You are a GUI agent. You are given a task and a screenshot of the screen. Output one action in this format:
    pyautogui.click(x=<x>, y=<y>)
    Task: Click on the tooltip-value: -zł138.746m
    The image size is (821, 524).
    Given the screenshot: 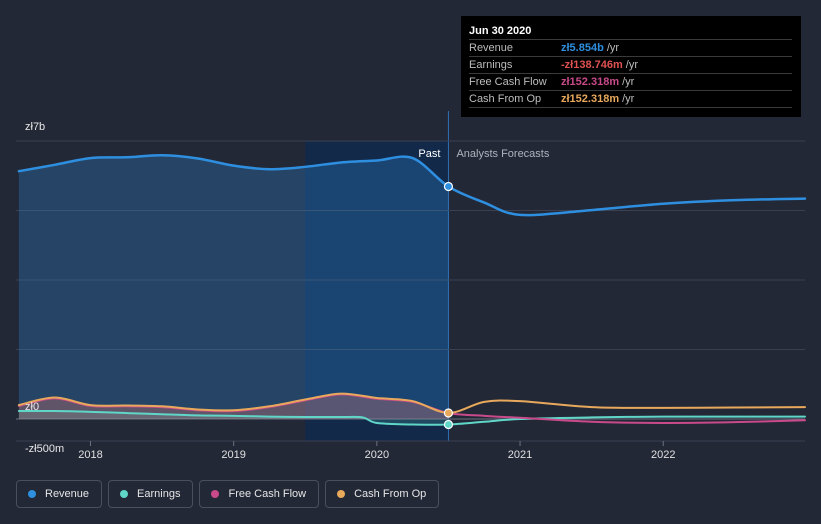 What is the action you would take?
    pyautogui.click(x=592, y=65)
    